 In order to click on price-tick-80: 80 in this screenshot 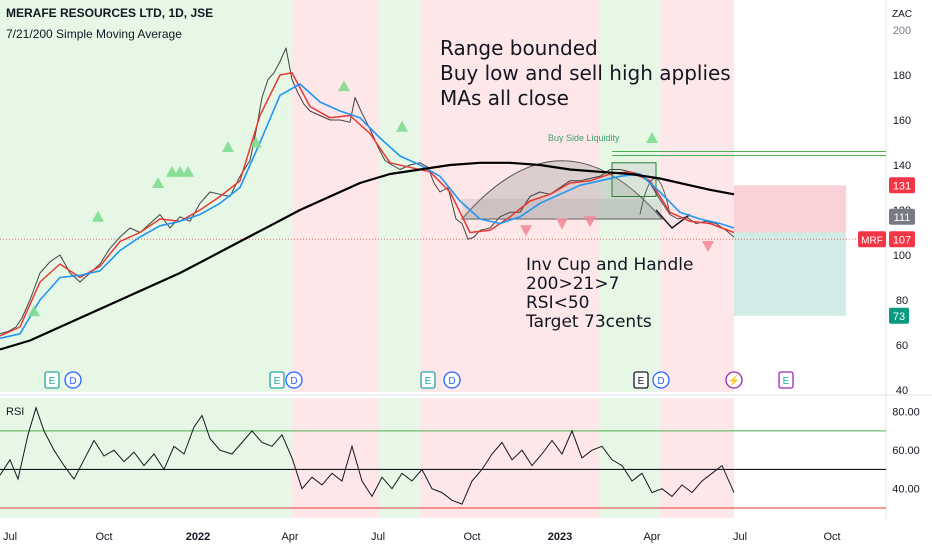, I will do `click(902, 301)`.